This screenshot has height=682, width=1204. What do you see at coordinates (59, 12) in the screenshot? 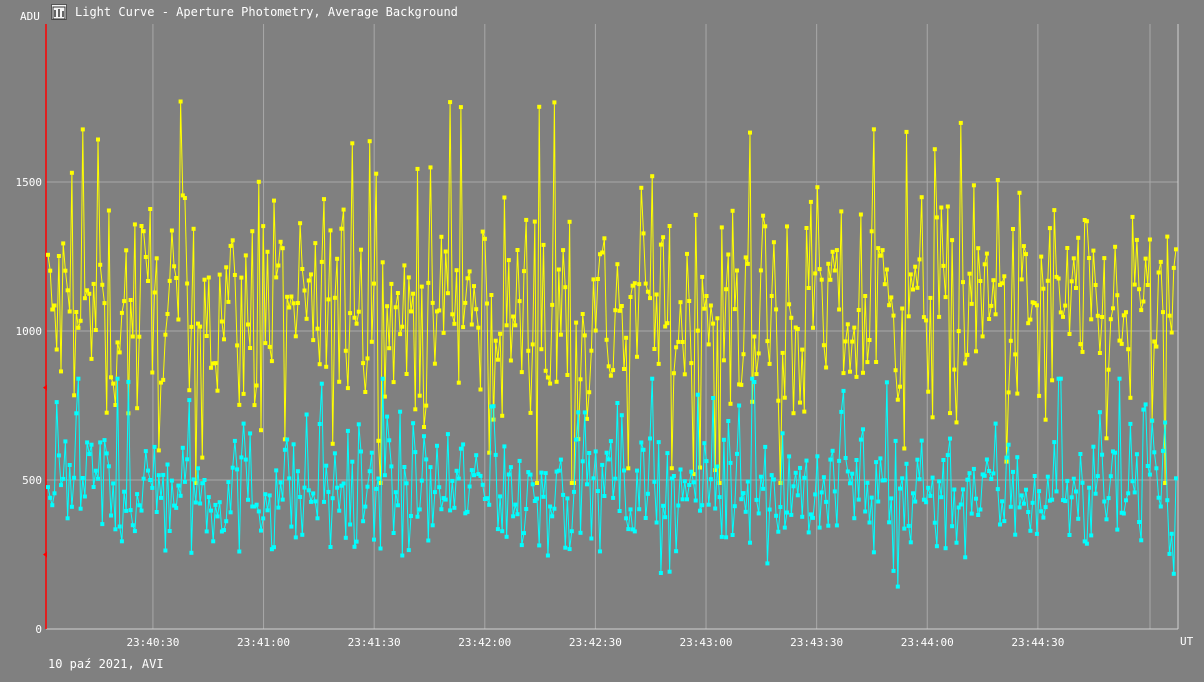
I see `light-curve-app-icon` at bounding box center [59, 12].